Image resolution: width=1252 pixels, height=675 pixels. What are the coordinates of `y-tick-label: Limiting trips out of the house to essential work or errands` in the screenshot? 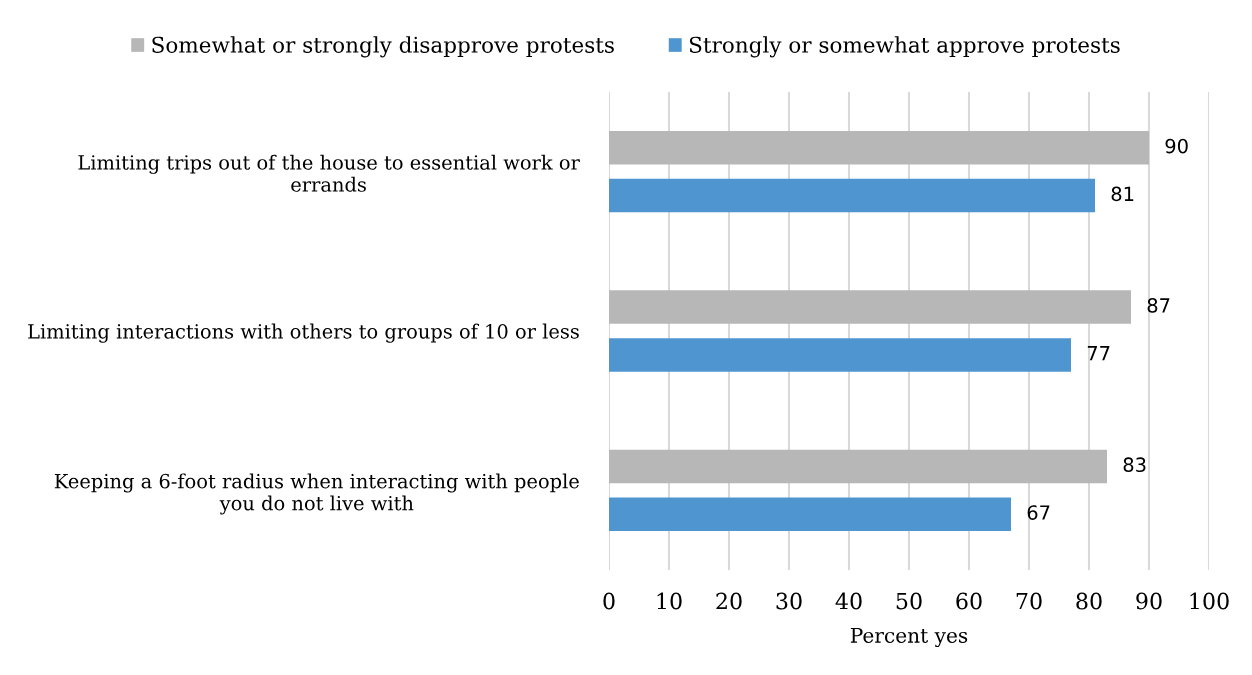 It's located at (329, 173).